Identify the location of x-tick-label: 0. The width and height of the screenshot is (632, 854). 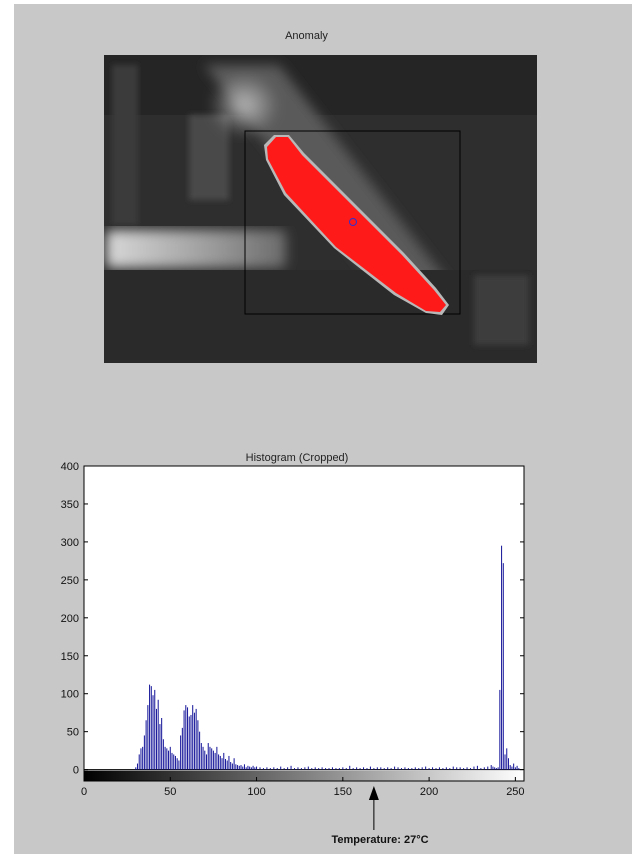
(84, 792).